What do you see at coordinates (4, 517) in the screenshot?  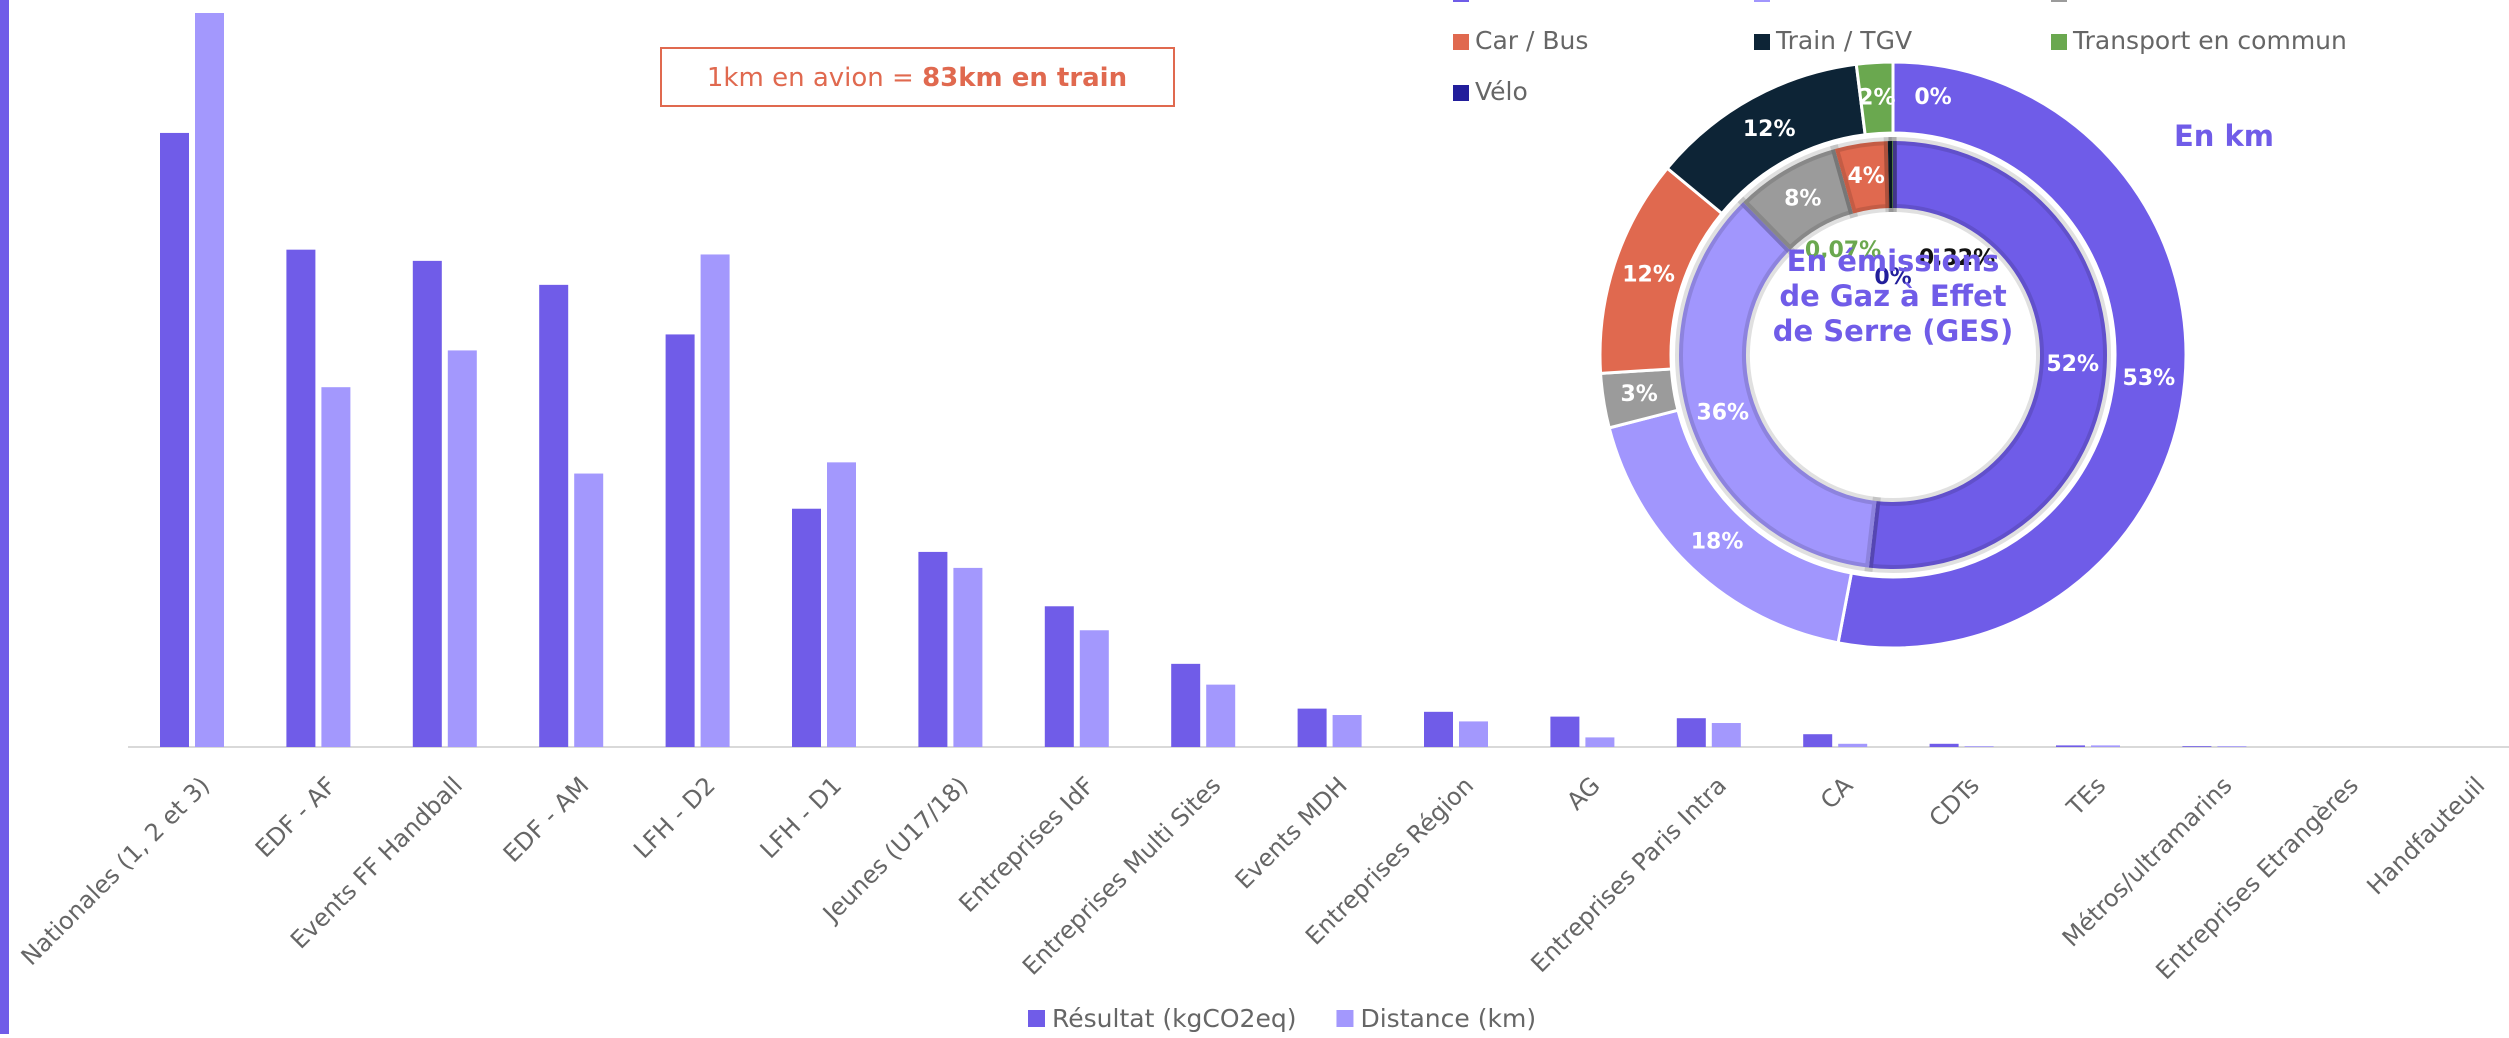 I see `side-bar` at bounding box center [4, 517].